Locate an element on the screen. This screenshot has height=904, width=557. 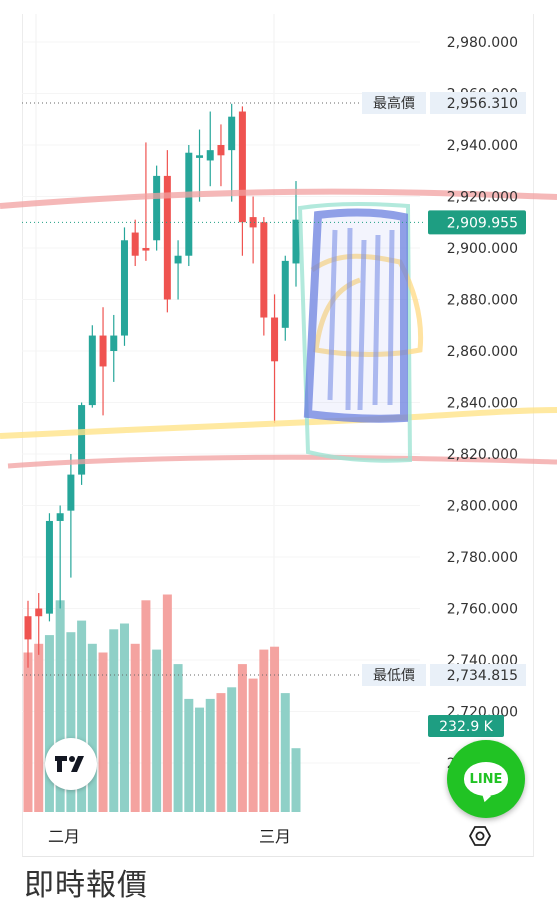
y-tick-label: 2,760.000 is located at coordinates (482, 610).